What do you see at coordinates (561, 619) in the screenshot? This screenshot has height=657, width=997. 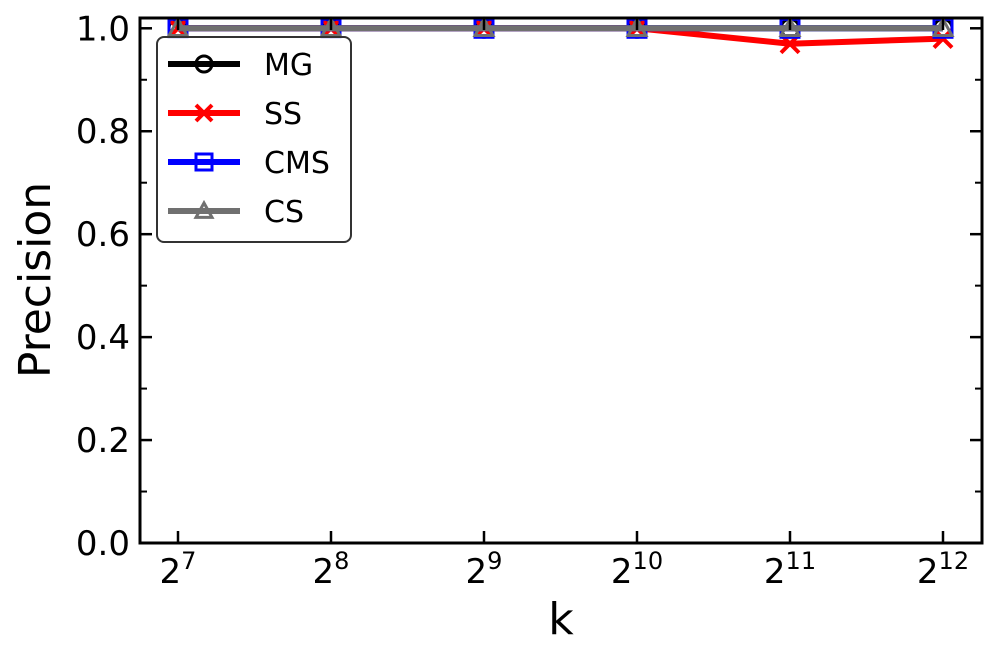 I see `x-axis-title: k` at bounding box center [561, 619].